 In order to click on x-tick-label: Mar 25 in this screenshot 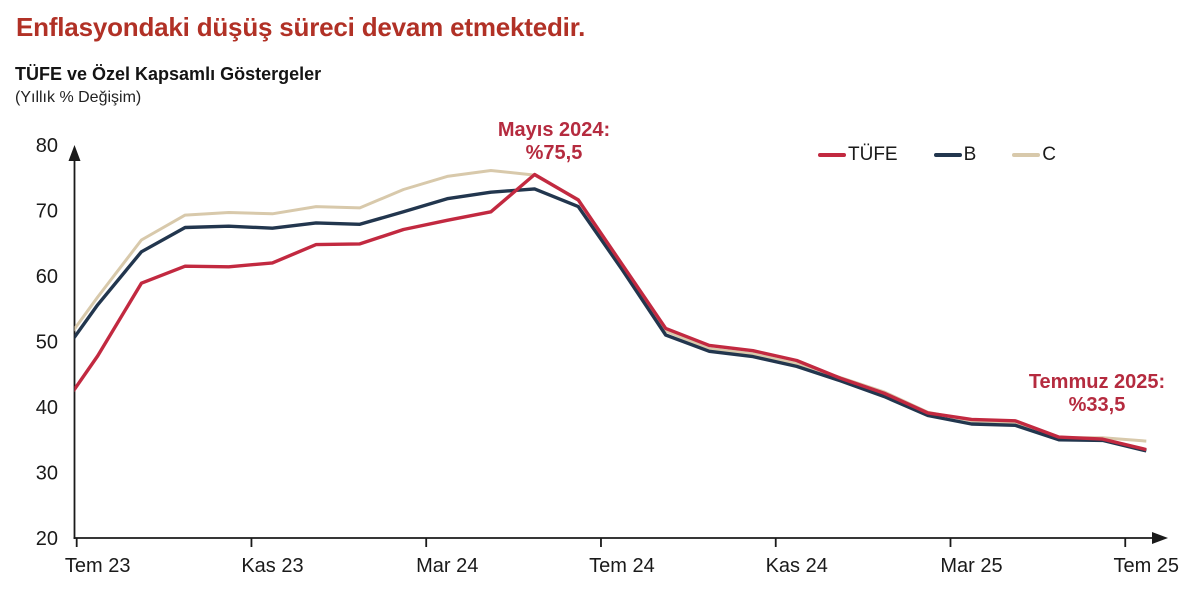, I will do `click(971, 566)`.